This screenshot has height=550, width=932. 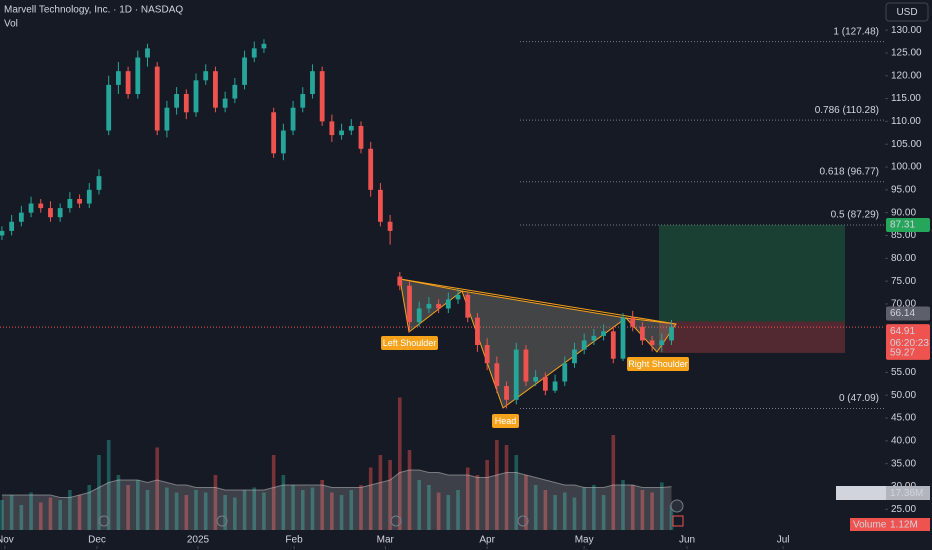 I want to click on flash-icon, so click(x=677, y=506).